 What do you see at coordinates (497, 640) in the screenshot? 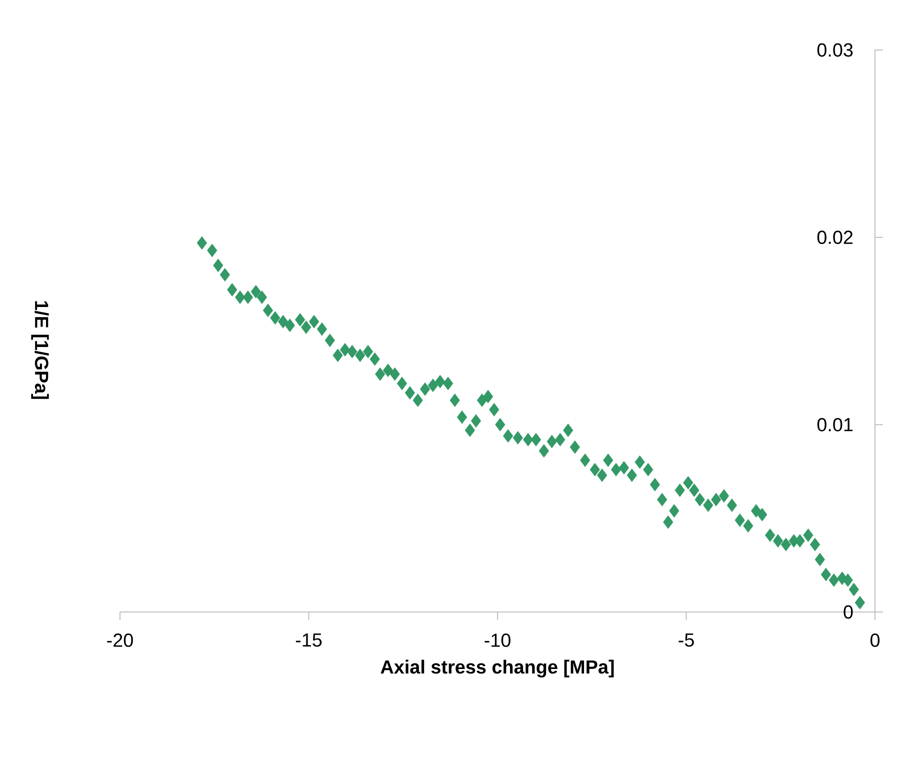
I see `x-tick-label: -10` at bounding box center [497, 640].